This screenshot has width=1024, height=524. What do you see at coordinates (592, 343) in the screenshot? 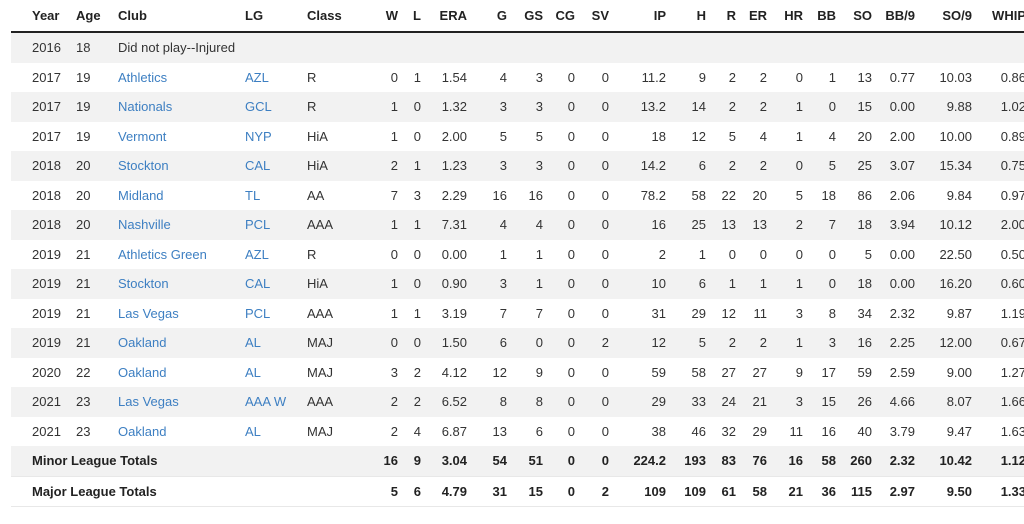
I see `cell-sv: 2` at bounding box center [592, 343].